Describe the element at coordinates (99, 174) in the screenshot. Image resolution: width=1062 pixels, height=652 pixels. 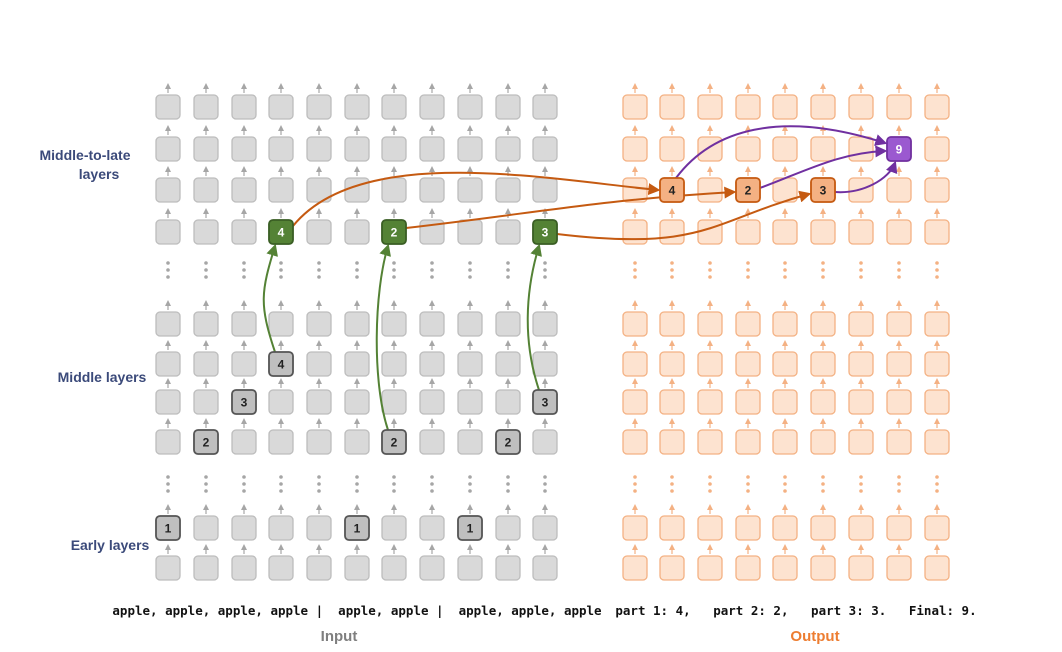
I see `label-middle-to-late-line2: layers` at that location.